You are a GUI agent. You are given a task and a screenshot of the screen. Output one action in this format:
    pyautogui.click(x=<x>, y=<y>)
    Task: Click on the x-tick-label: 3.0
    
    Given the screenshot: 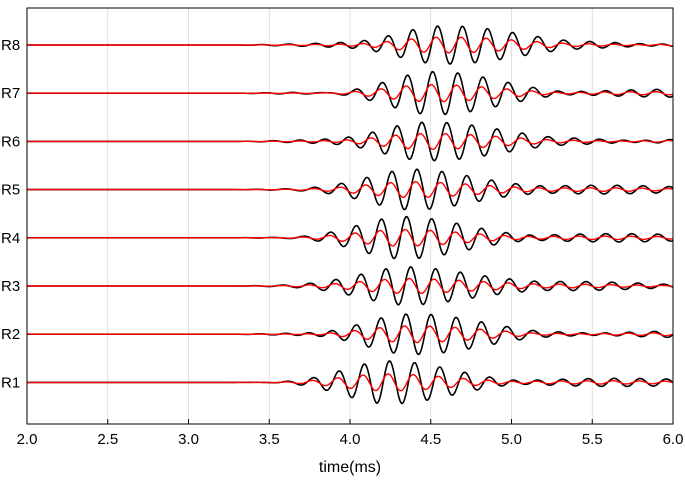 What is the action you would take?
    pyautogui.click(x=188, y=439)
    